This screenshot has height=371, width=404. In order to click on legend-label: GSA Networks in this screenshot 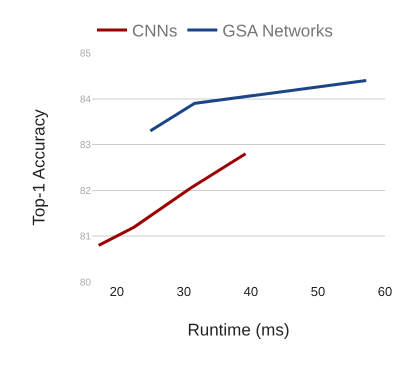, I will do `click(277, 31)`.